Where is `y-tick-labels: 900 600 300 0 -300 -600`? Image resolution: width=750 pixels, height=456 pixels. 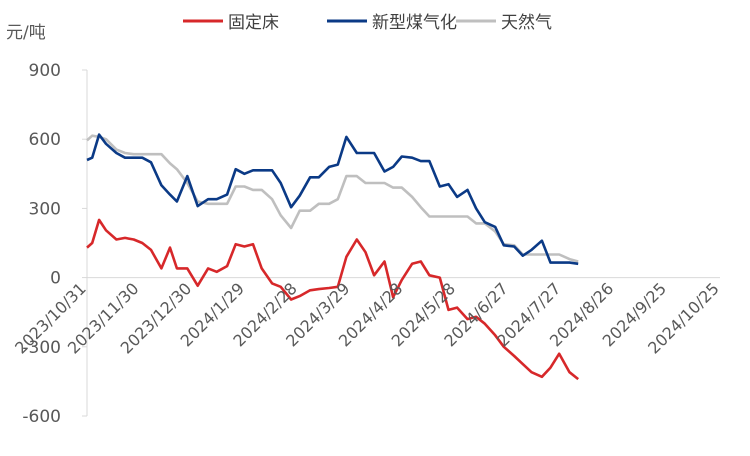 y-tick-labels: 900 600 300 0 -300 -600 is located at coordinates (54, 244).